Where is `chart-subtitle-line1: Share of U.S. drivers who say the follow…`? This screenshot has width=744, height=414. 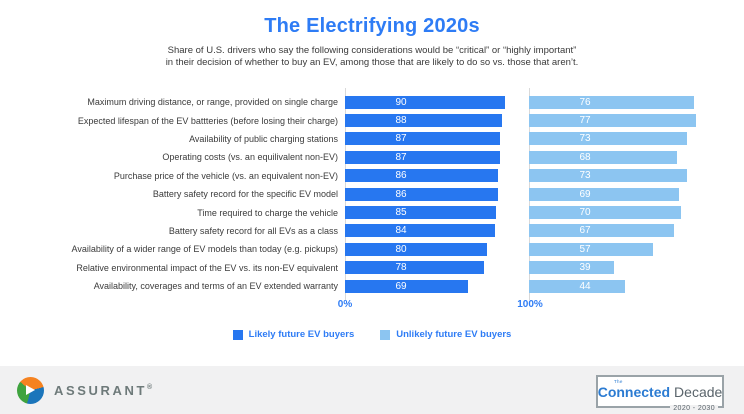 chart-subtitle-line1: Share of U.S. drivers who say the follow… is located at coordinates (372, 50).